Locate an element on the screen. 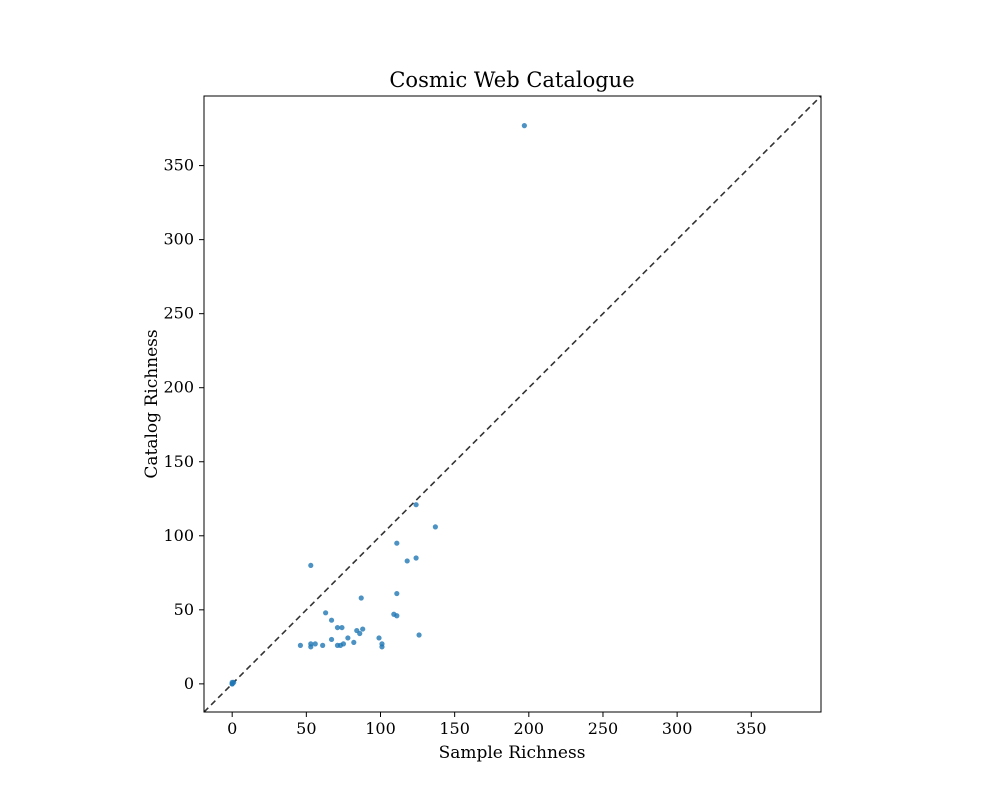 The height and width of the screenshot is (800, 1000). y-tick-label: 150 is located at coordinates (178, 461).